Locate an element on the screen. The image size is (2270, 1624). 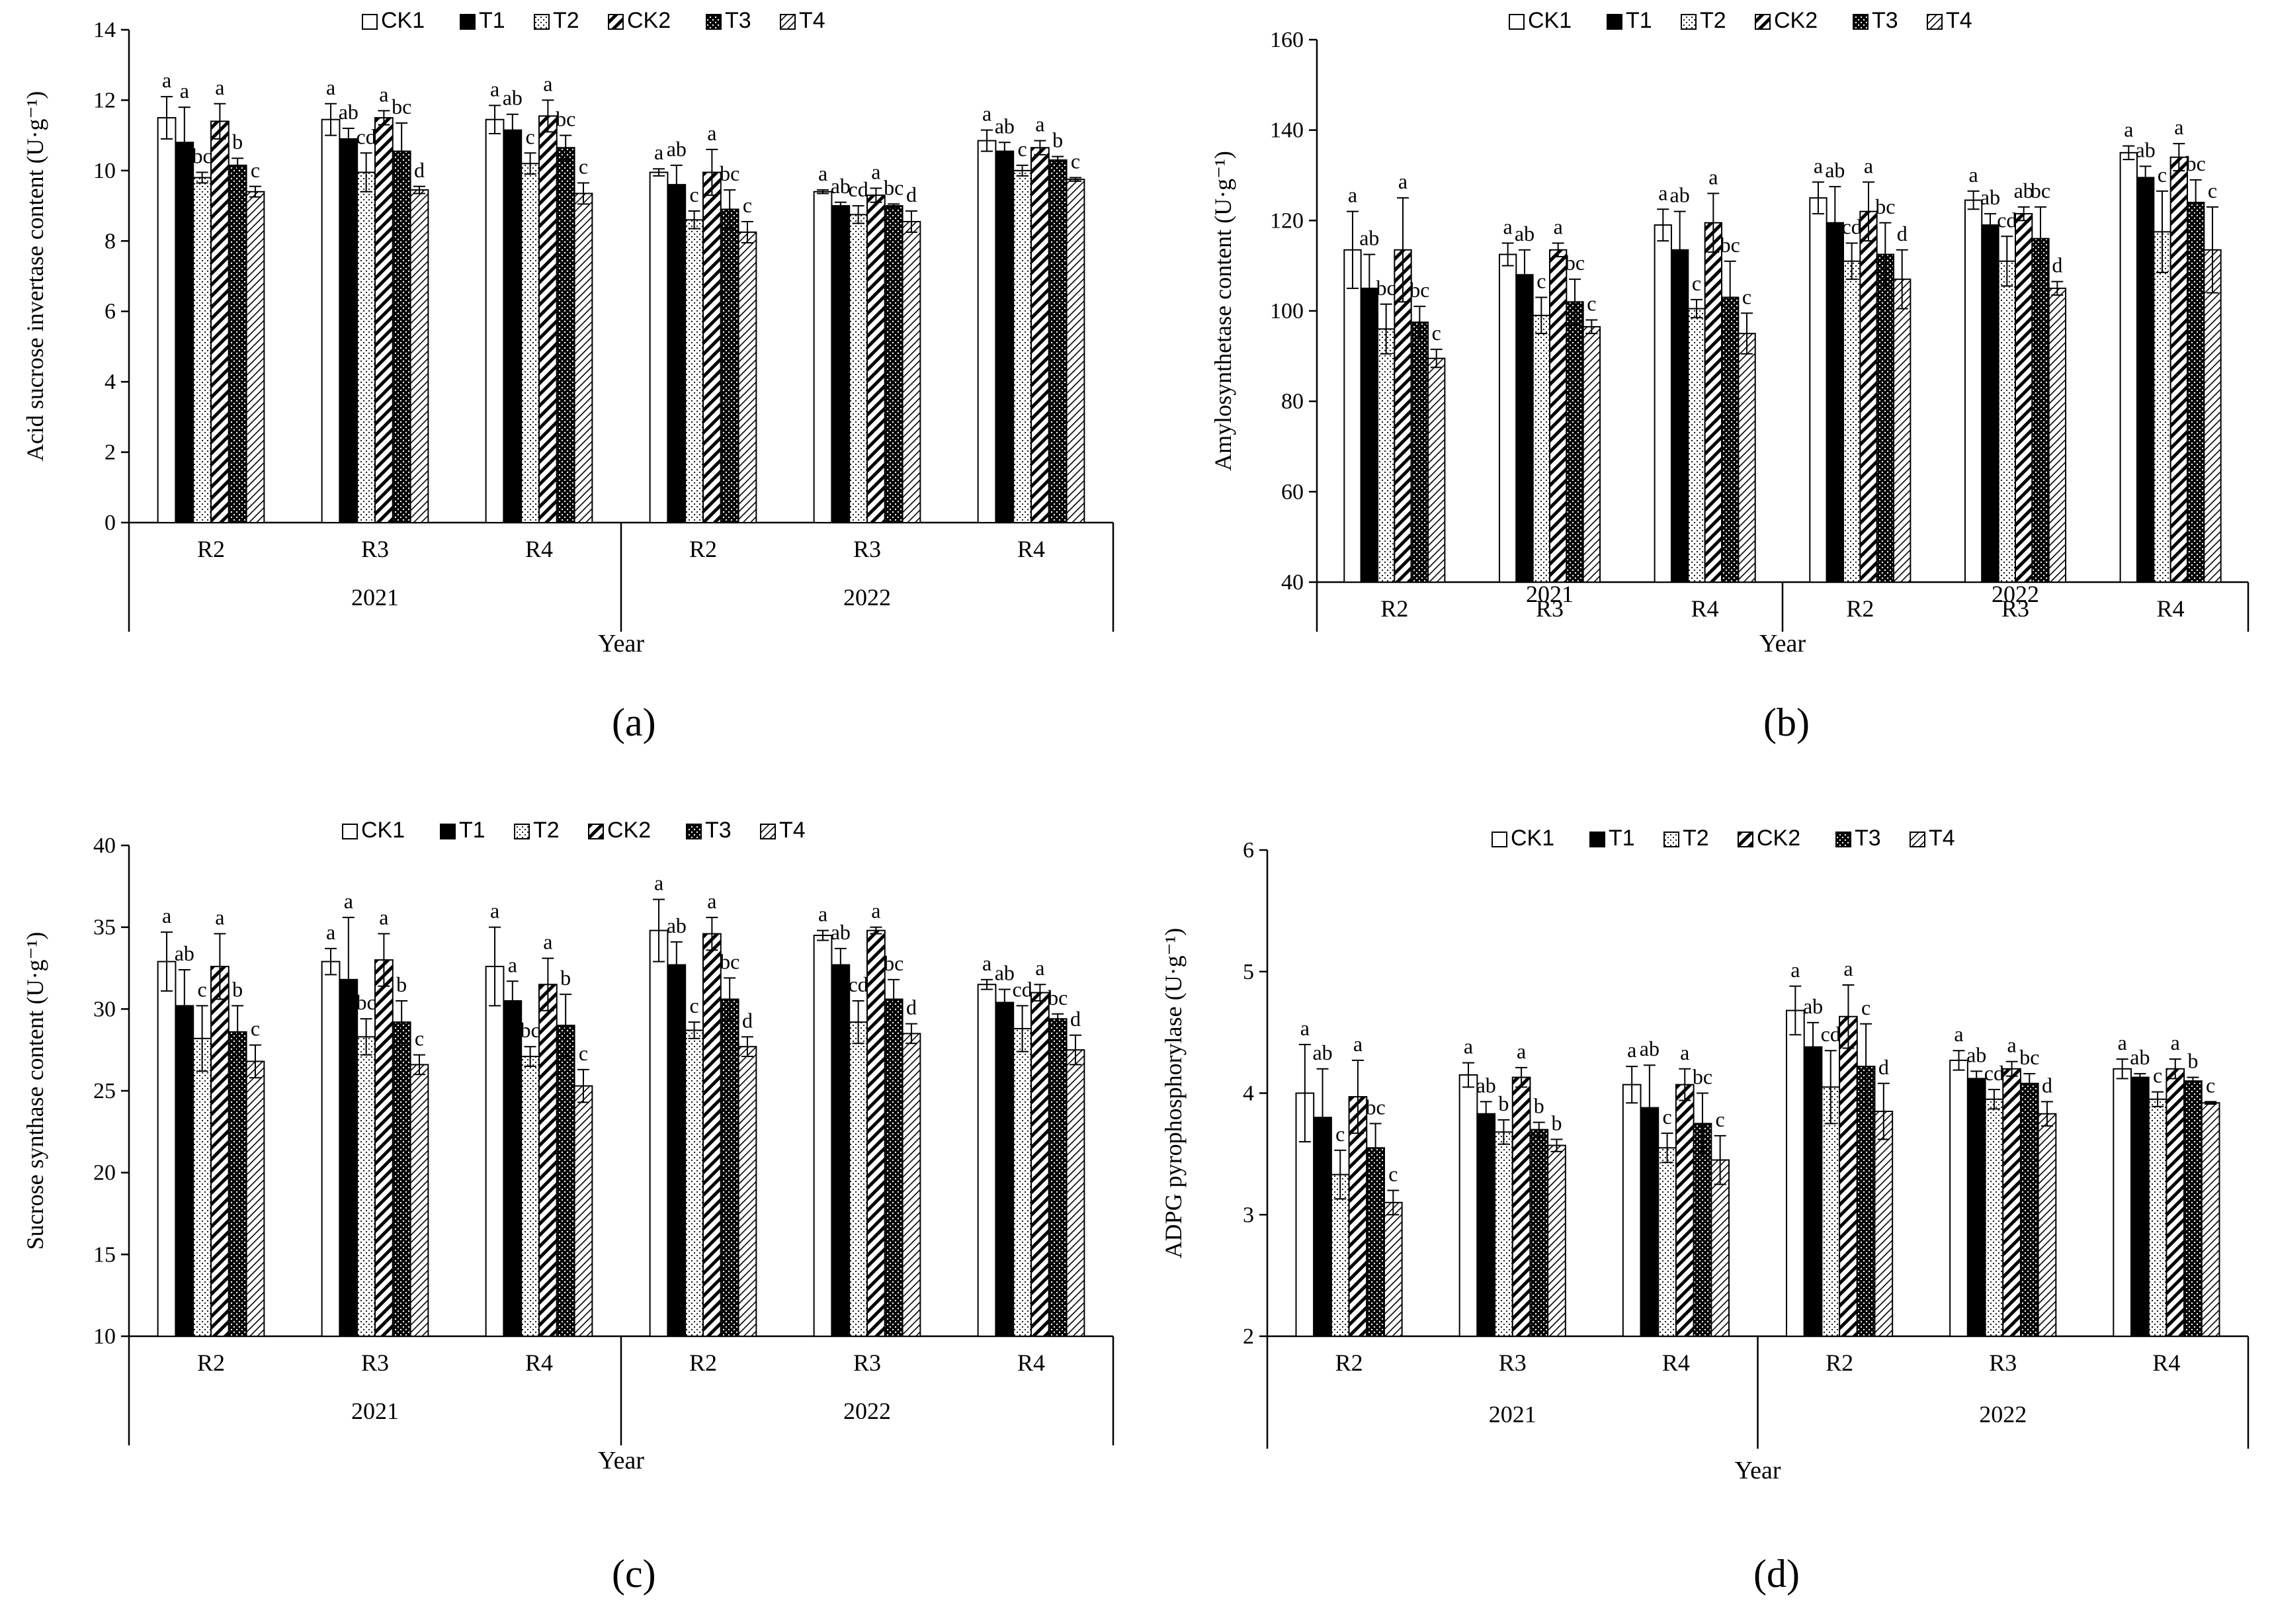
x-category-label: R4 is located at coordinates (539, 549).